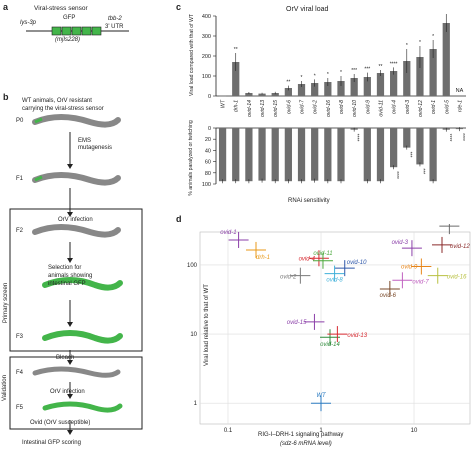 The height and width of the screenshot is (456, 474). I want to click on step-infection: OrV infection, so click(75, 220).